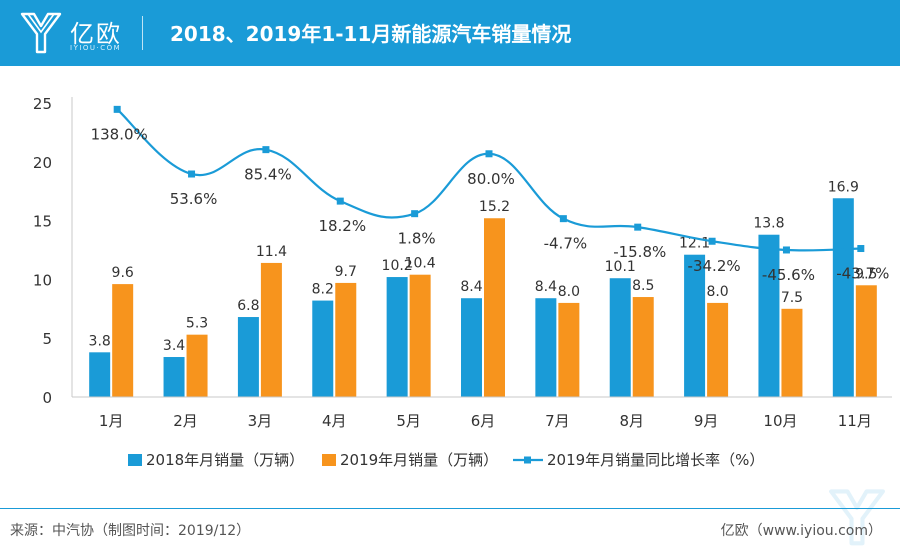 Image resolution: width=900 pixels, height=553 pixels. What do you see at coordinates (42, 280) in the screenshot?
I see `y-tick-label: 10` at bounding box center [42, 280].